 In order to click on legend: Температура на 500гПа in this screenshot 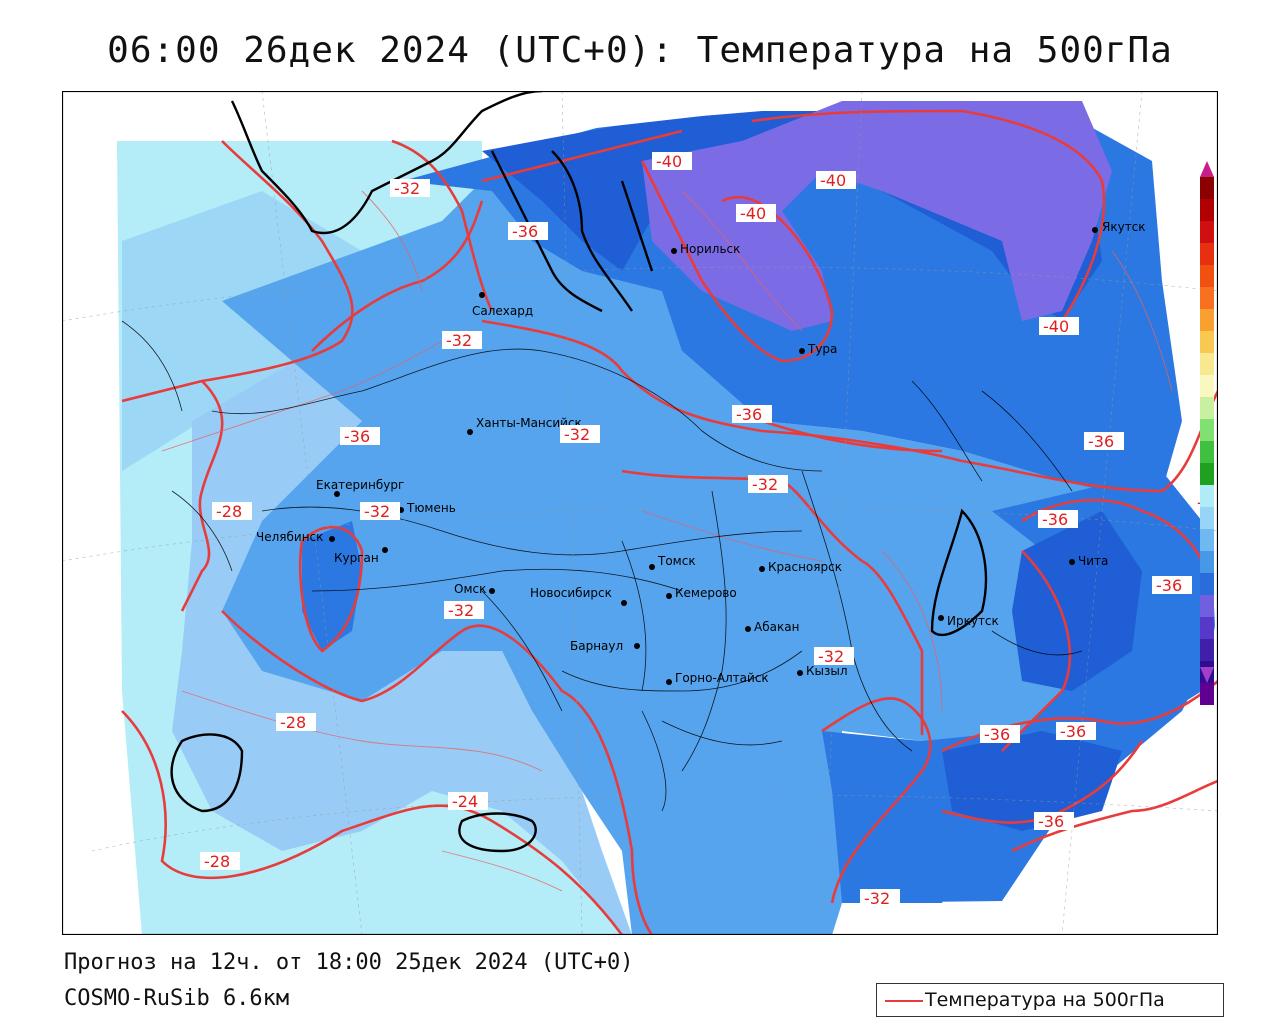, I will do `click(1050, 1000)`.